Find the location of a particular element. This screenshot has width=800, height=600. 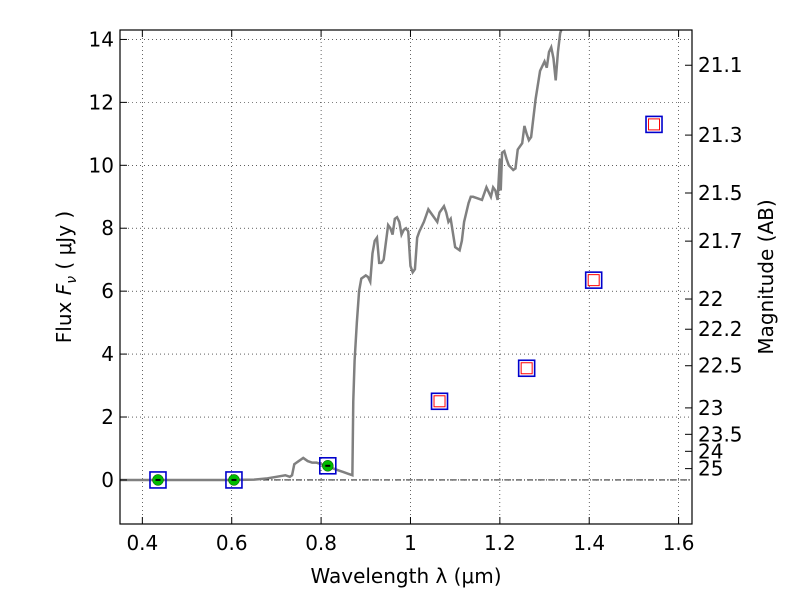

magnitude-tick-label: 21.3 is located at coordinates (720, 135).